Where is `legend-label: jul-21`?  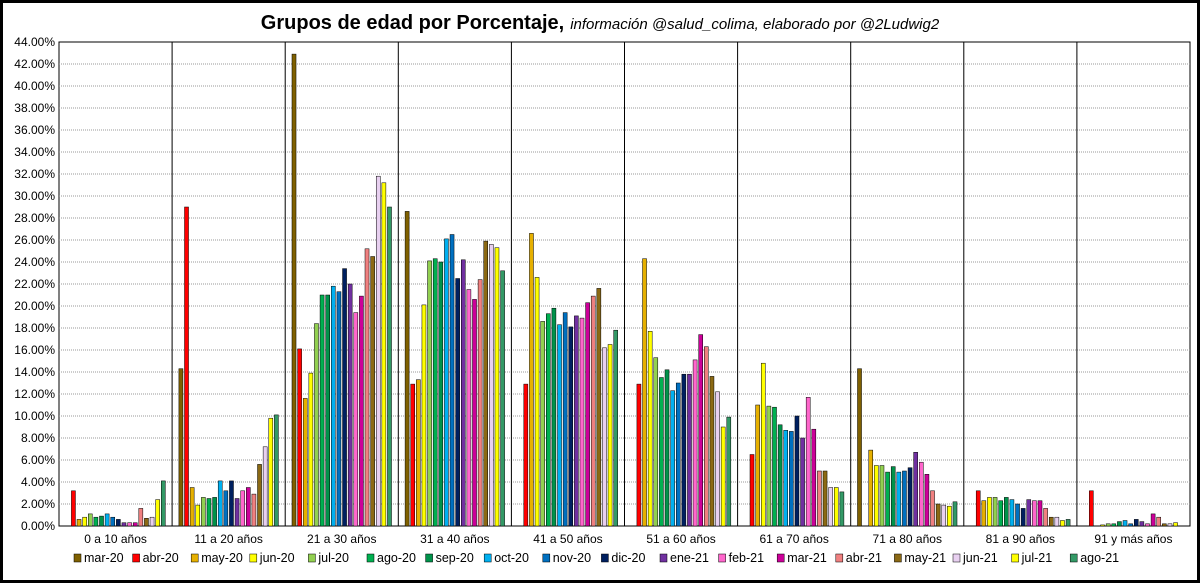 legend-label: jul-21 is located at coordinates (1037, 558).